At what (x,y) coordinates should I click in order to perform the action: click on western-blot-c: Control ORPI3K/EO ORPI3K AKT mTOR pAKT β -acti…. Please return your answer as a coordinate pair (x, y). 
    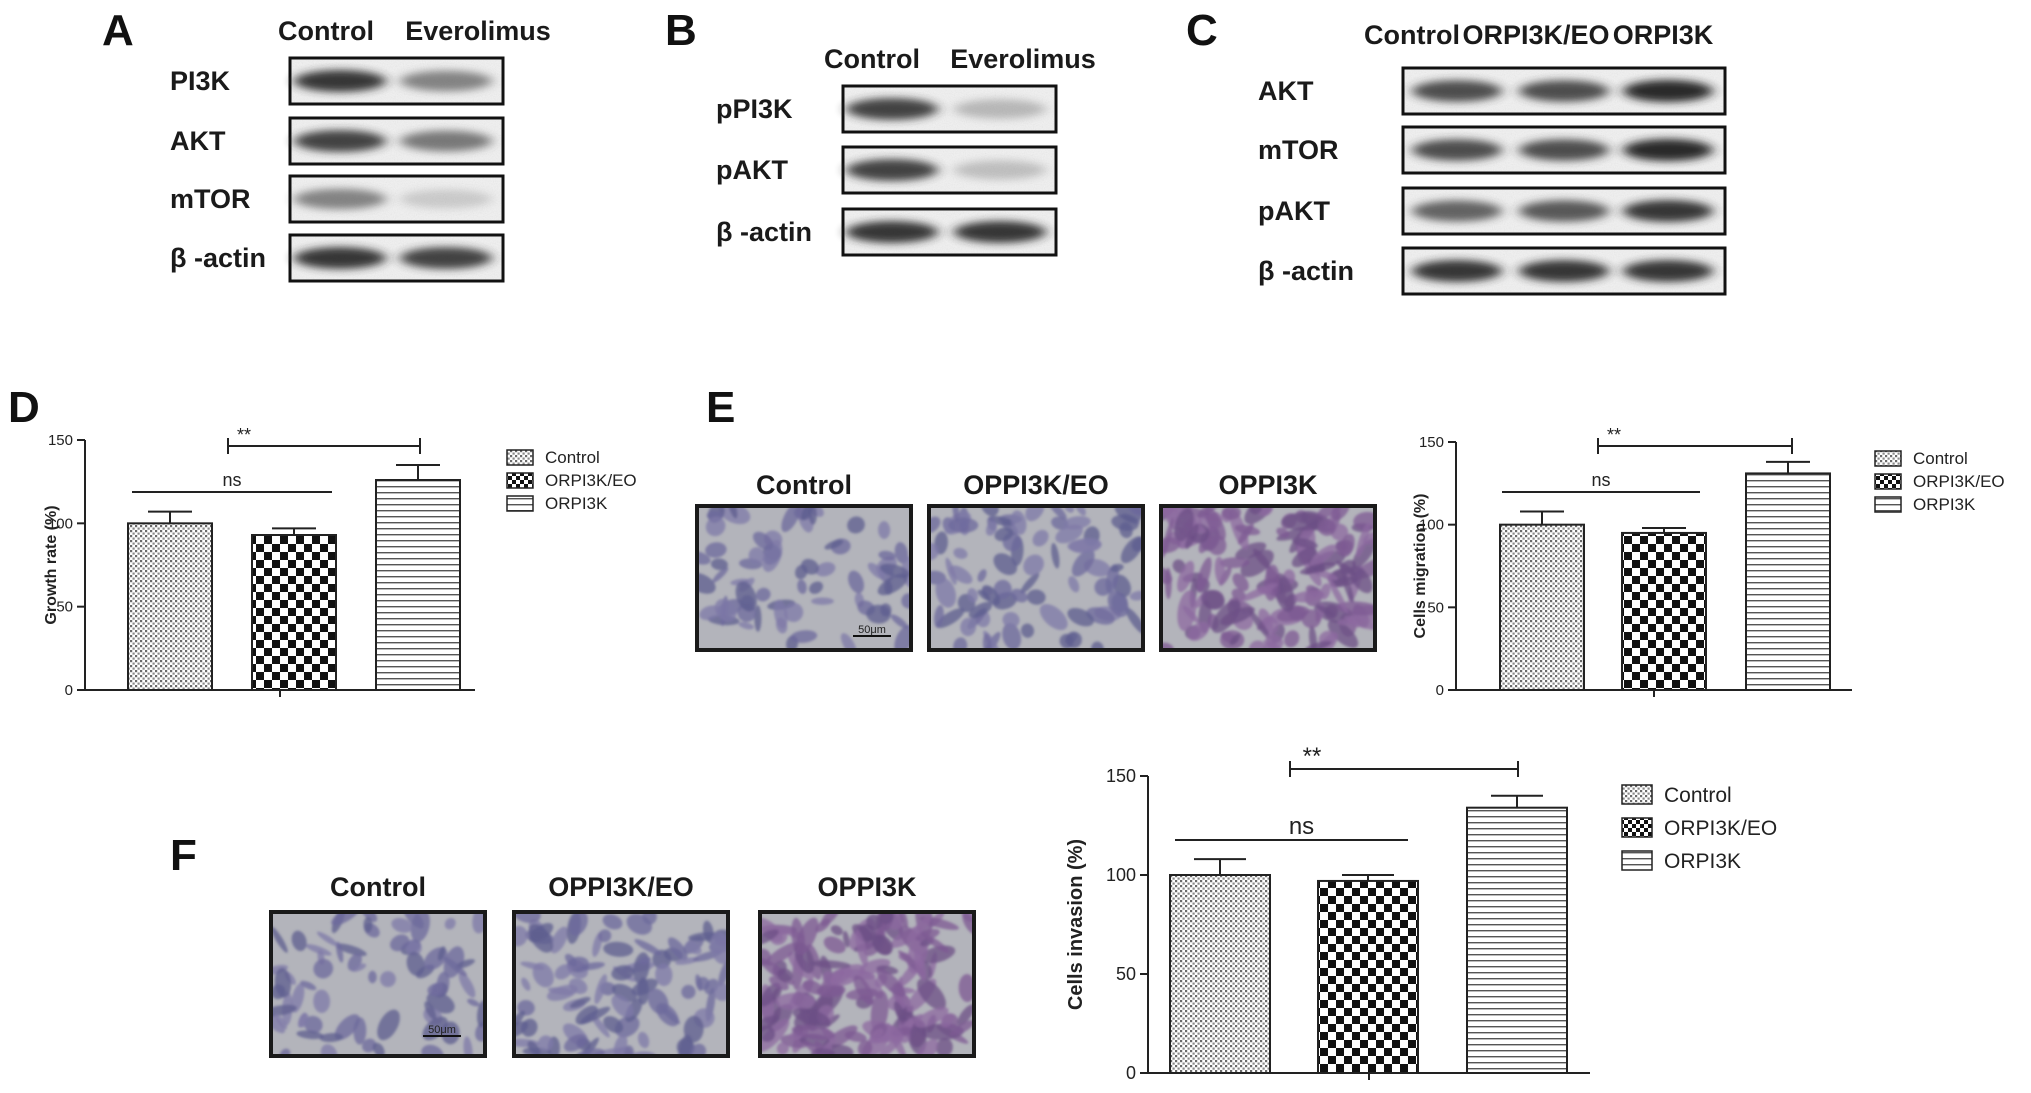
    Looking at the image, I should click on (1492, 158).